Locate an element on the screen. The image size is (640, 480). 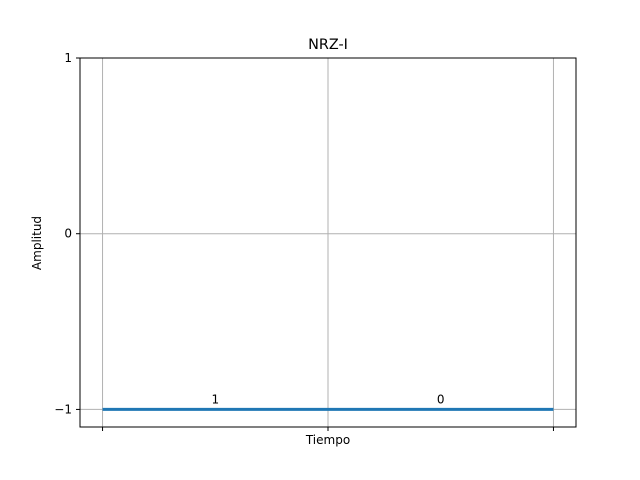
y-axis-label: Amplitud is located at coordinates (37, 243).